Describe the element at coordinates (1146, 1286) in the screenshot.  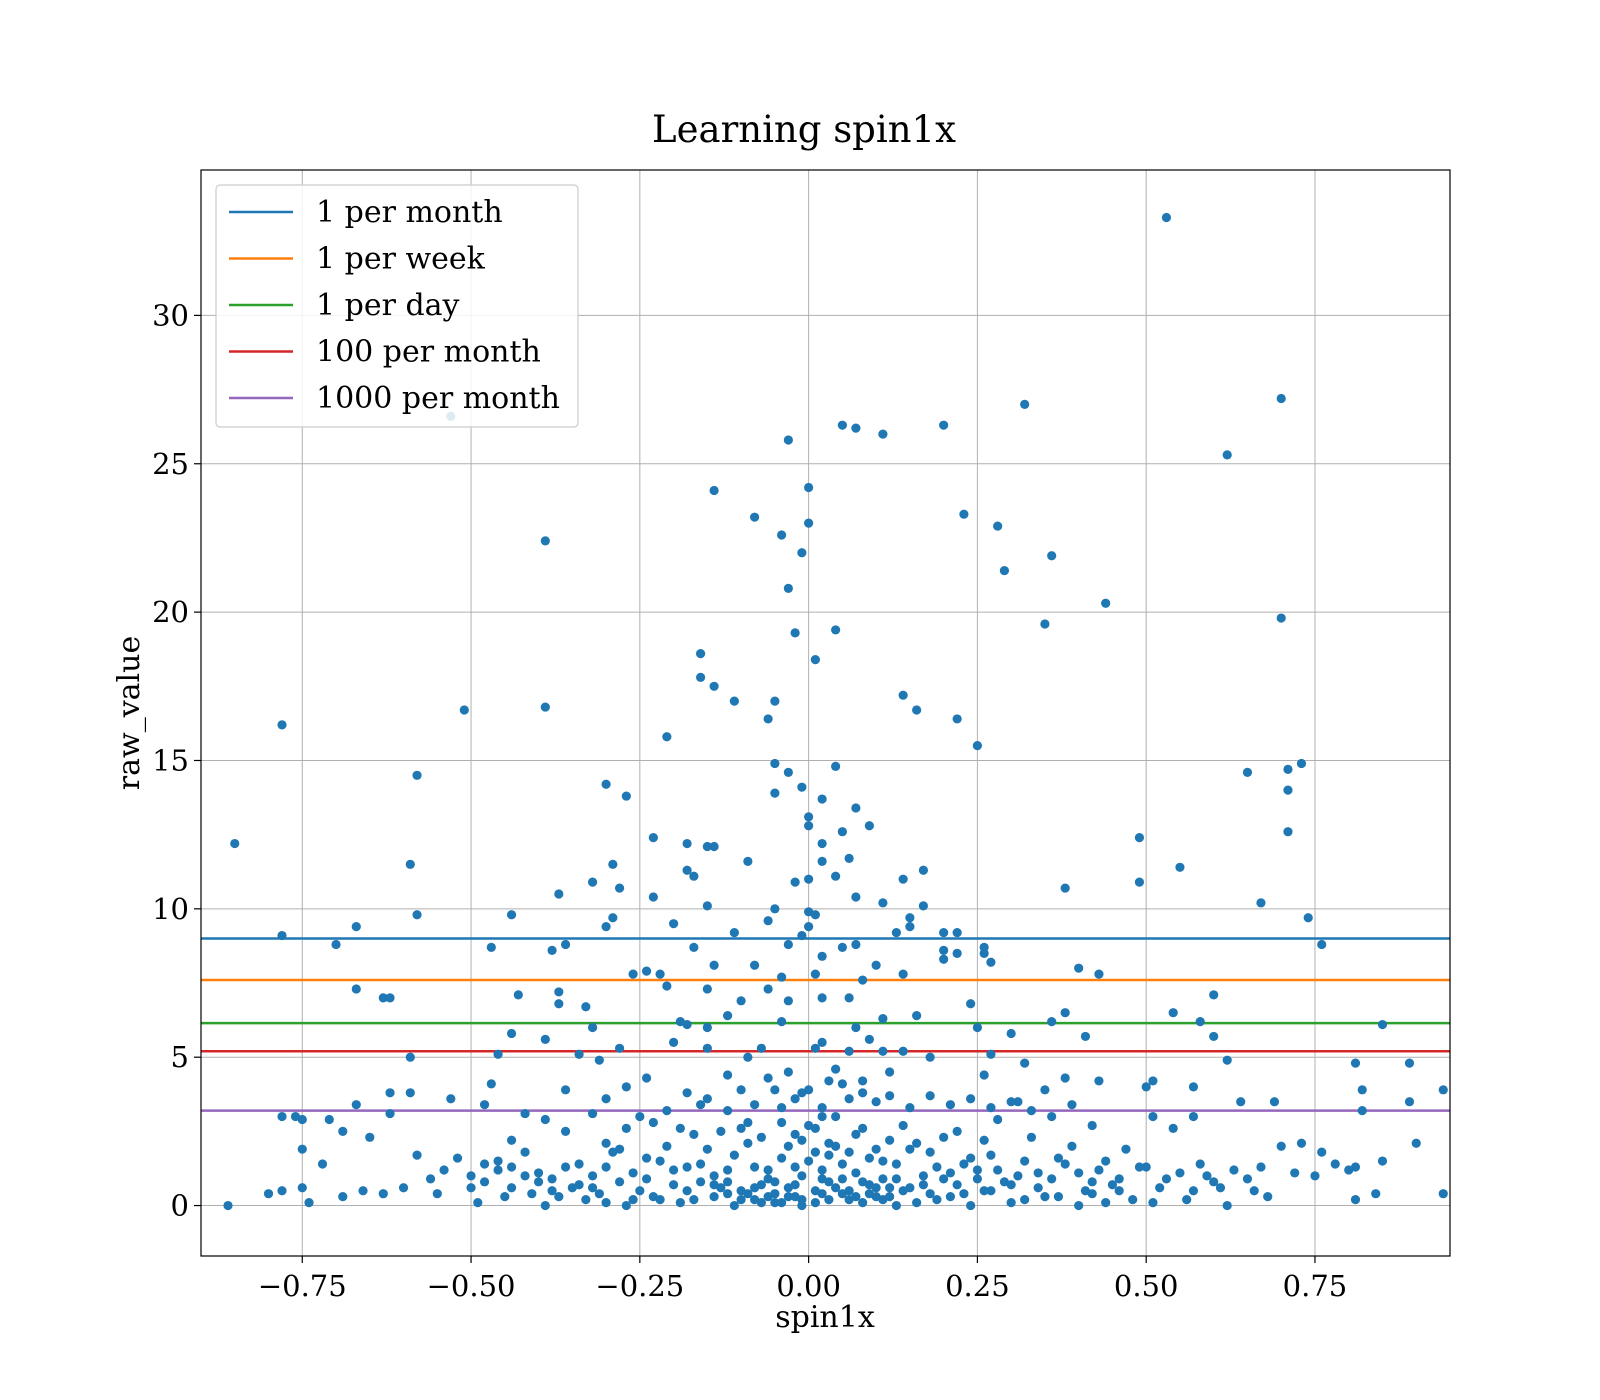
I see `x-tick-label: 0.50` at that location.